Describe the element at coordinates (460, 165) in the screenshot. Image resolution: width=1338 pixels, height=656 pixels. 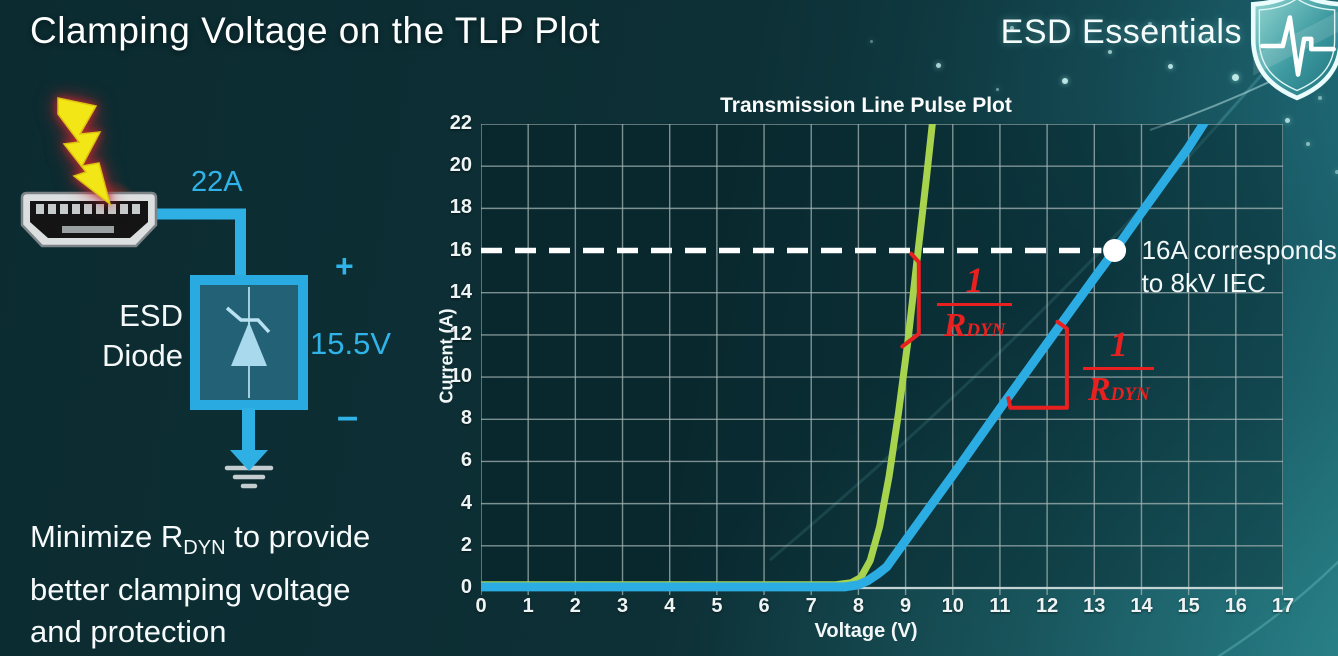
I see `y-tick-label: 20` at that location.